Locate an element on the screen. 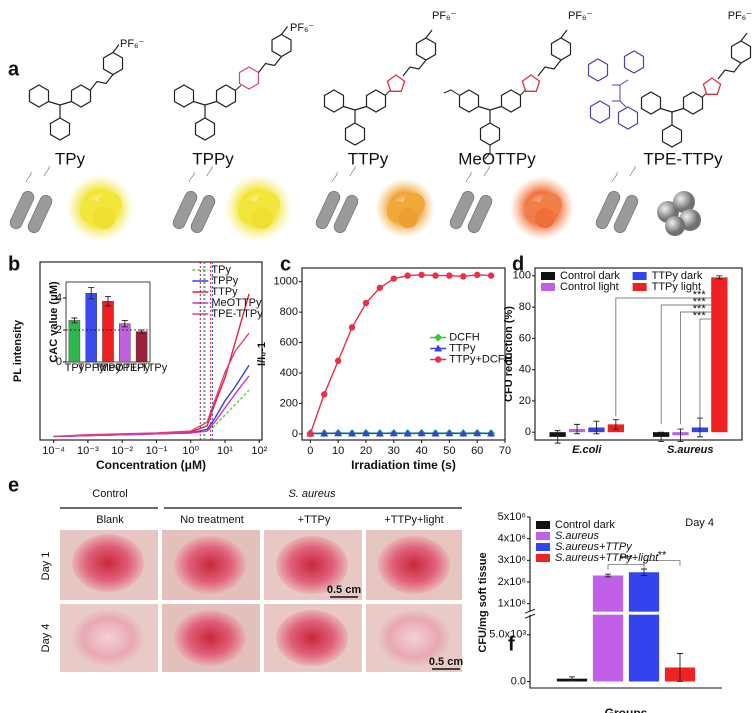 This screenshot has width=756, height=713. x-tick-label: 10⁻⁴ is located at coordinates (53, 451).